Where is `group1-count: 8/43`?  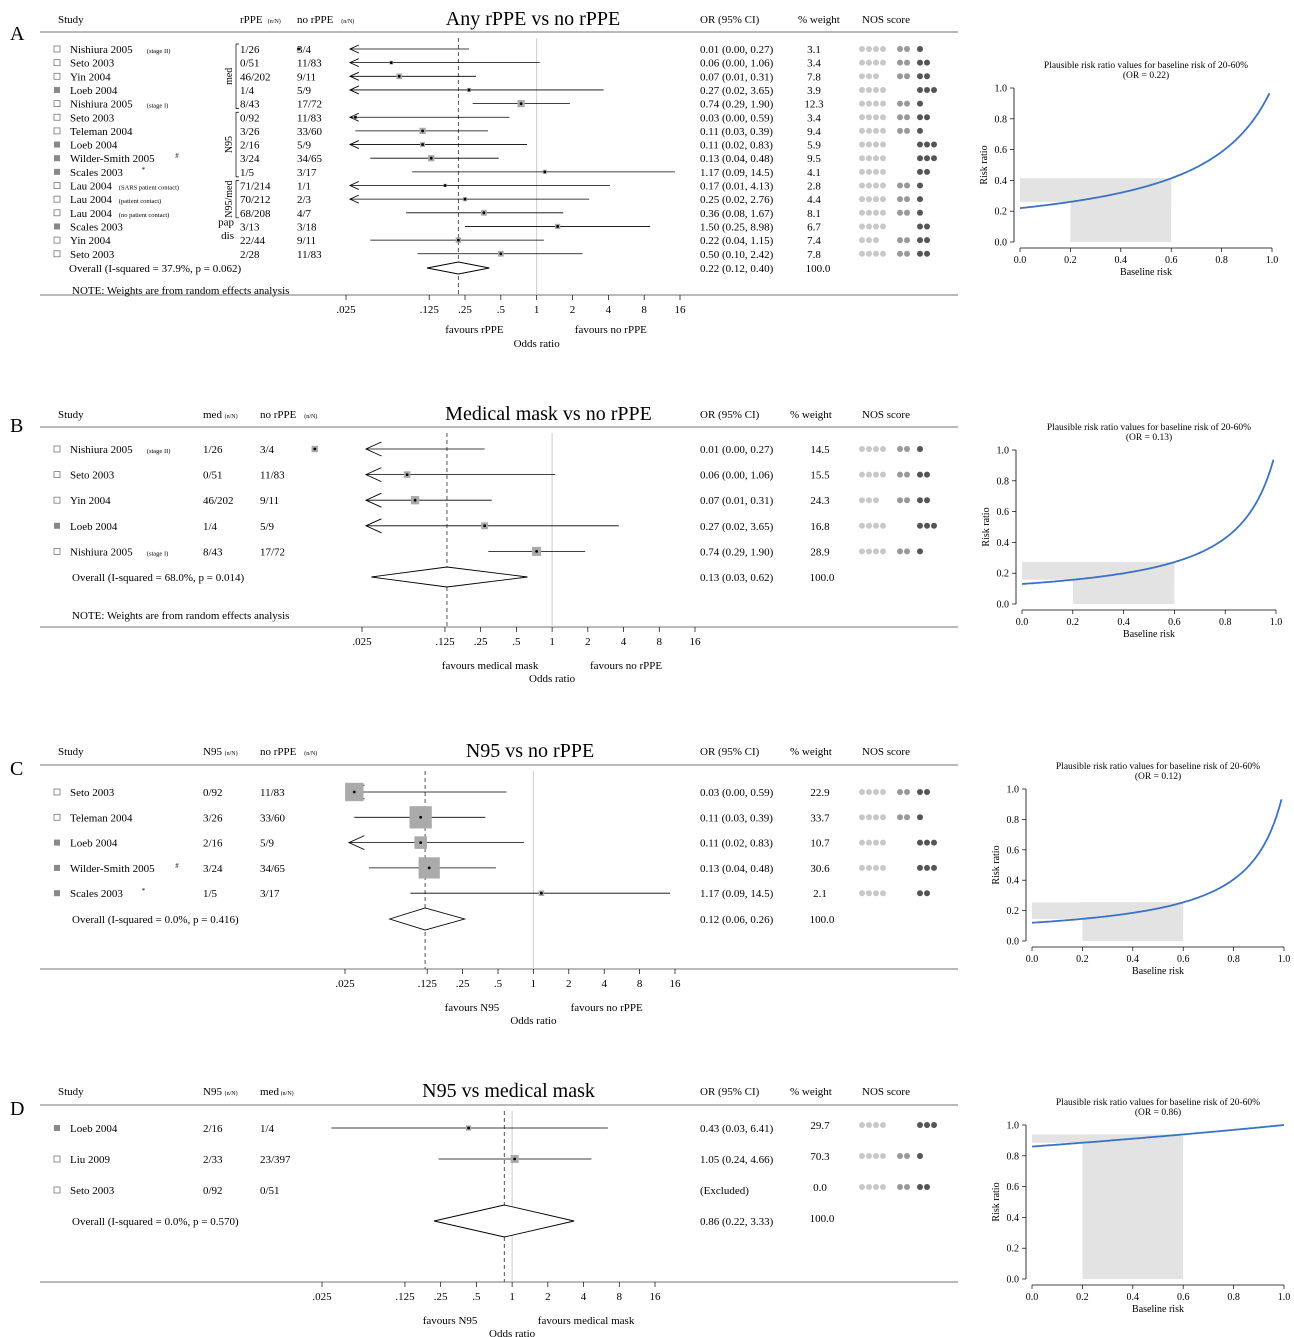 group1-count: 8/43 is located at coordinates (213, 552).